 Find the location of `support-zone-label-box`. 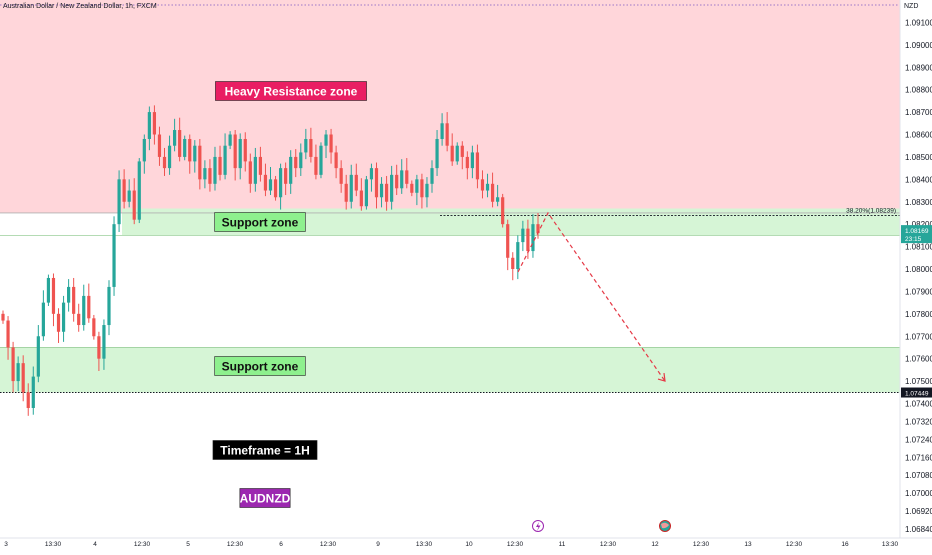

support-zone-label-box is located at coordinates (260, 222).